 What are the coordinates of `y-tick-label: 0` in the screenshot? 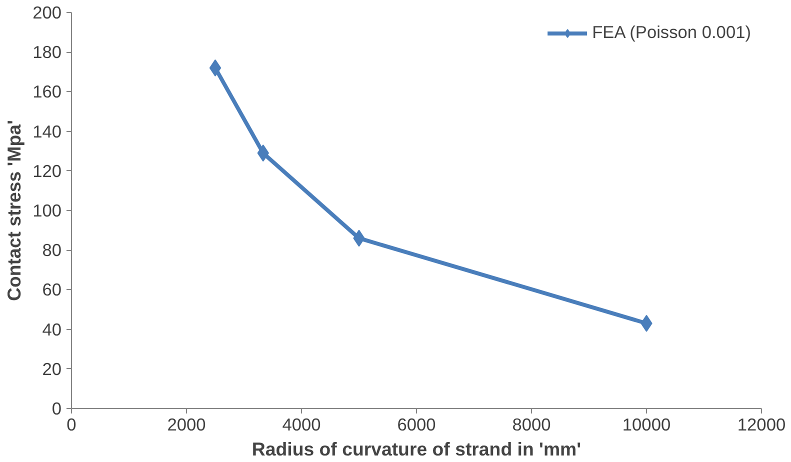 It's located at (57, 408).